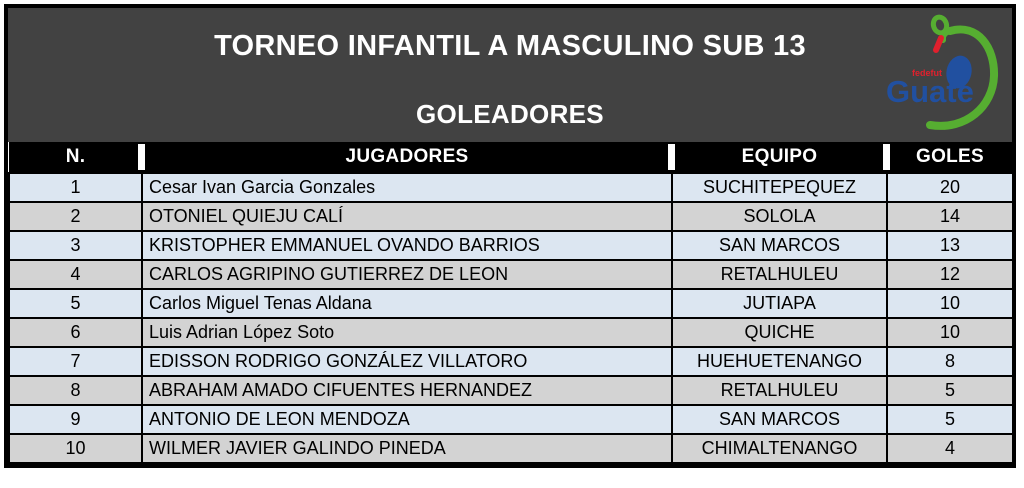 The height and width of the screenshot is (488, 1024). I want to click on rank-cell: 6, so click(75, 332).